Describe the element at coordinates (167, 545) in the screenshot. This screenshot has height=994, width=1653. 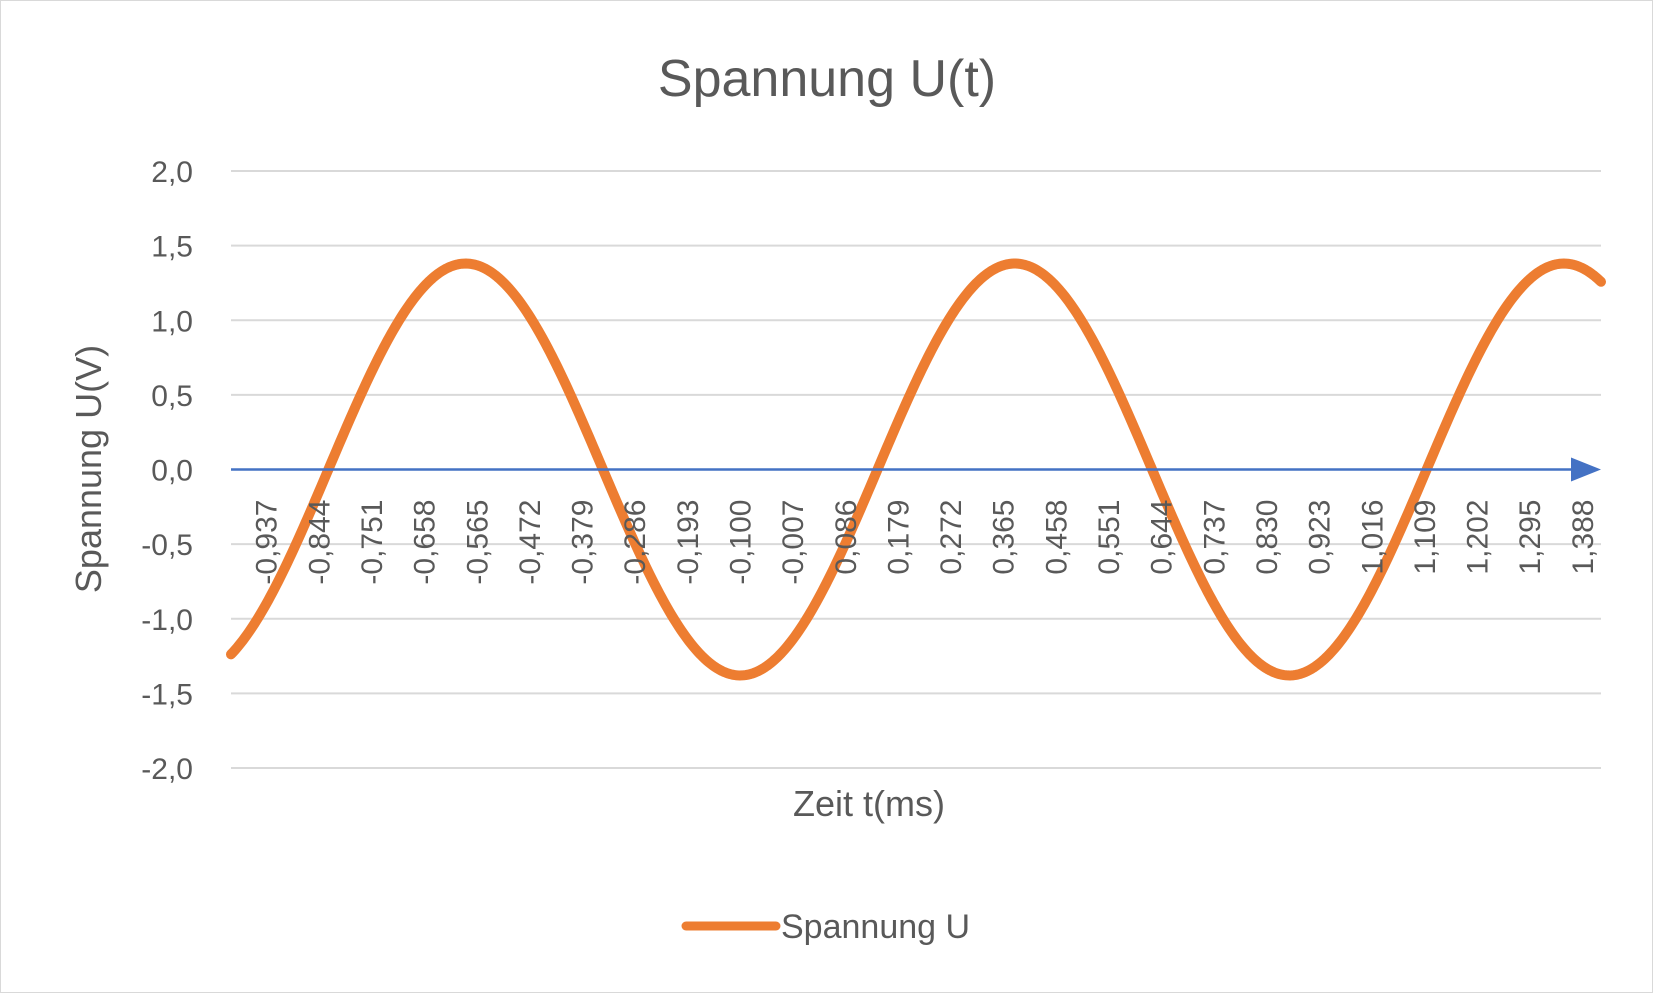
I see `y-tick-label: -0,5` at that location.